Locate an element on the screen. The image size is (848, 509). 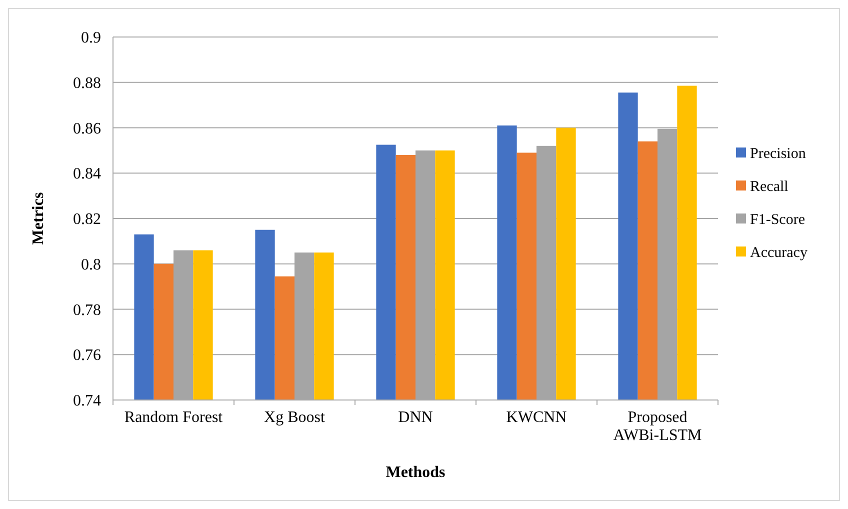
y-tick-label: 0.88 is located at coordinates (87, 83).